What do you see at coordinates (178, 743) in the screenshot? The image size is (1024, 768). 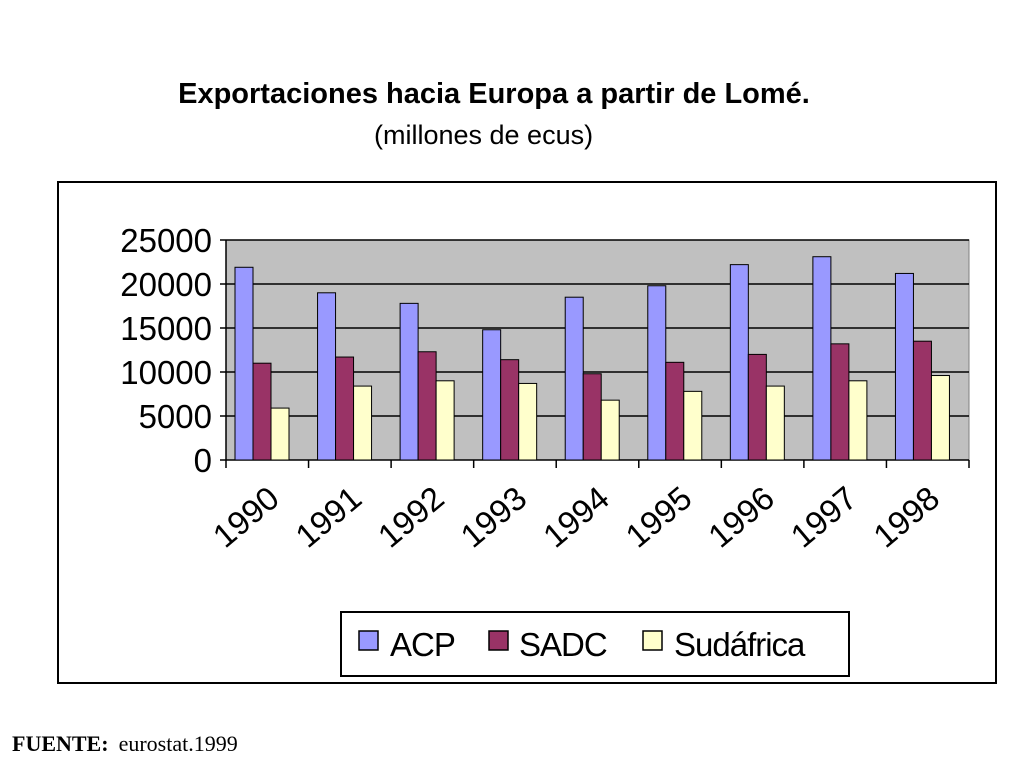 I see `source-value: eurostat.1999` at bounding box center [178, 743].